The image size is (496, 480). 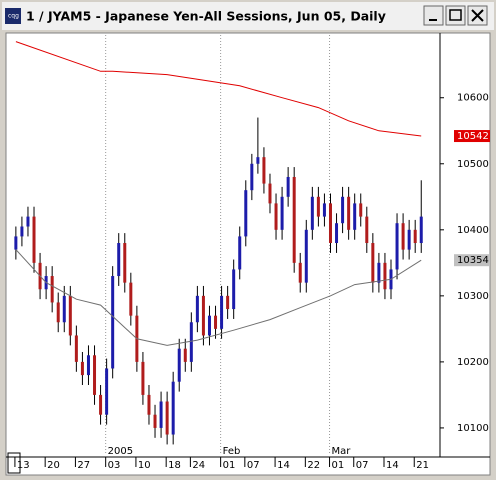 I want to click on maximize-glyph, so click(x=455, y=15).